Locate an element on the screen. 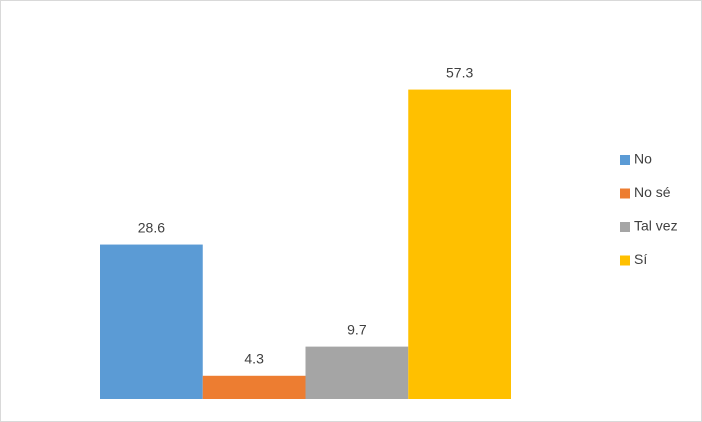 The width and height of the screenshot is (702, 422). data-label: 28.6 is located at coordinates (151, 227).